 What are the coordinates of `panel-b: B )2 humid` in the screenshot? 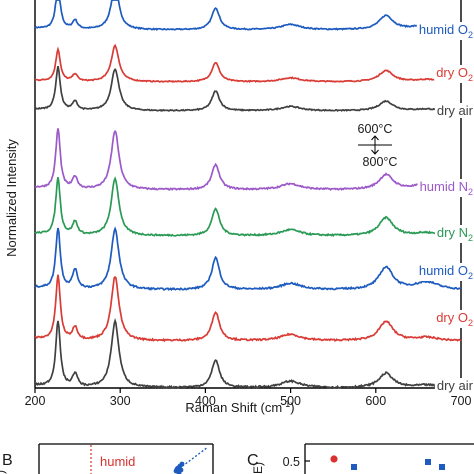 It's located at (107, 458).